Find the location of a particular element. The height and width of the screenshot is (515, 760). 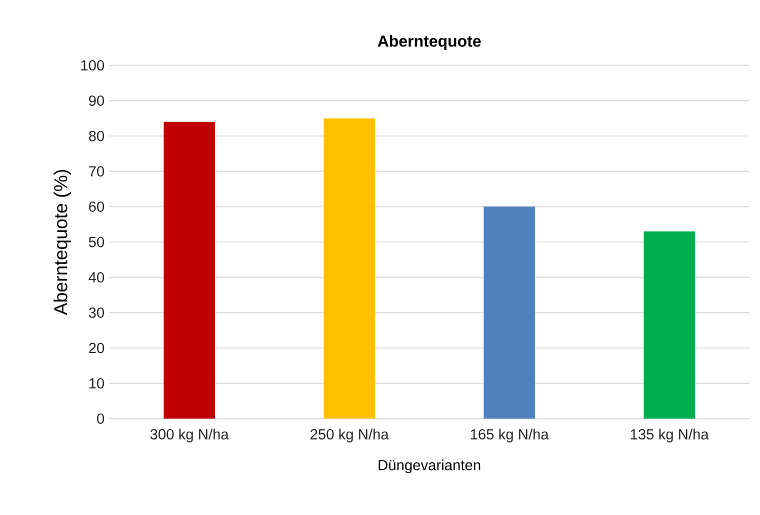

x-tick-label: 300 kg N/ha is located at coordinates (189, 435).